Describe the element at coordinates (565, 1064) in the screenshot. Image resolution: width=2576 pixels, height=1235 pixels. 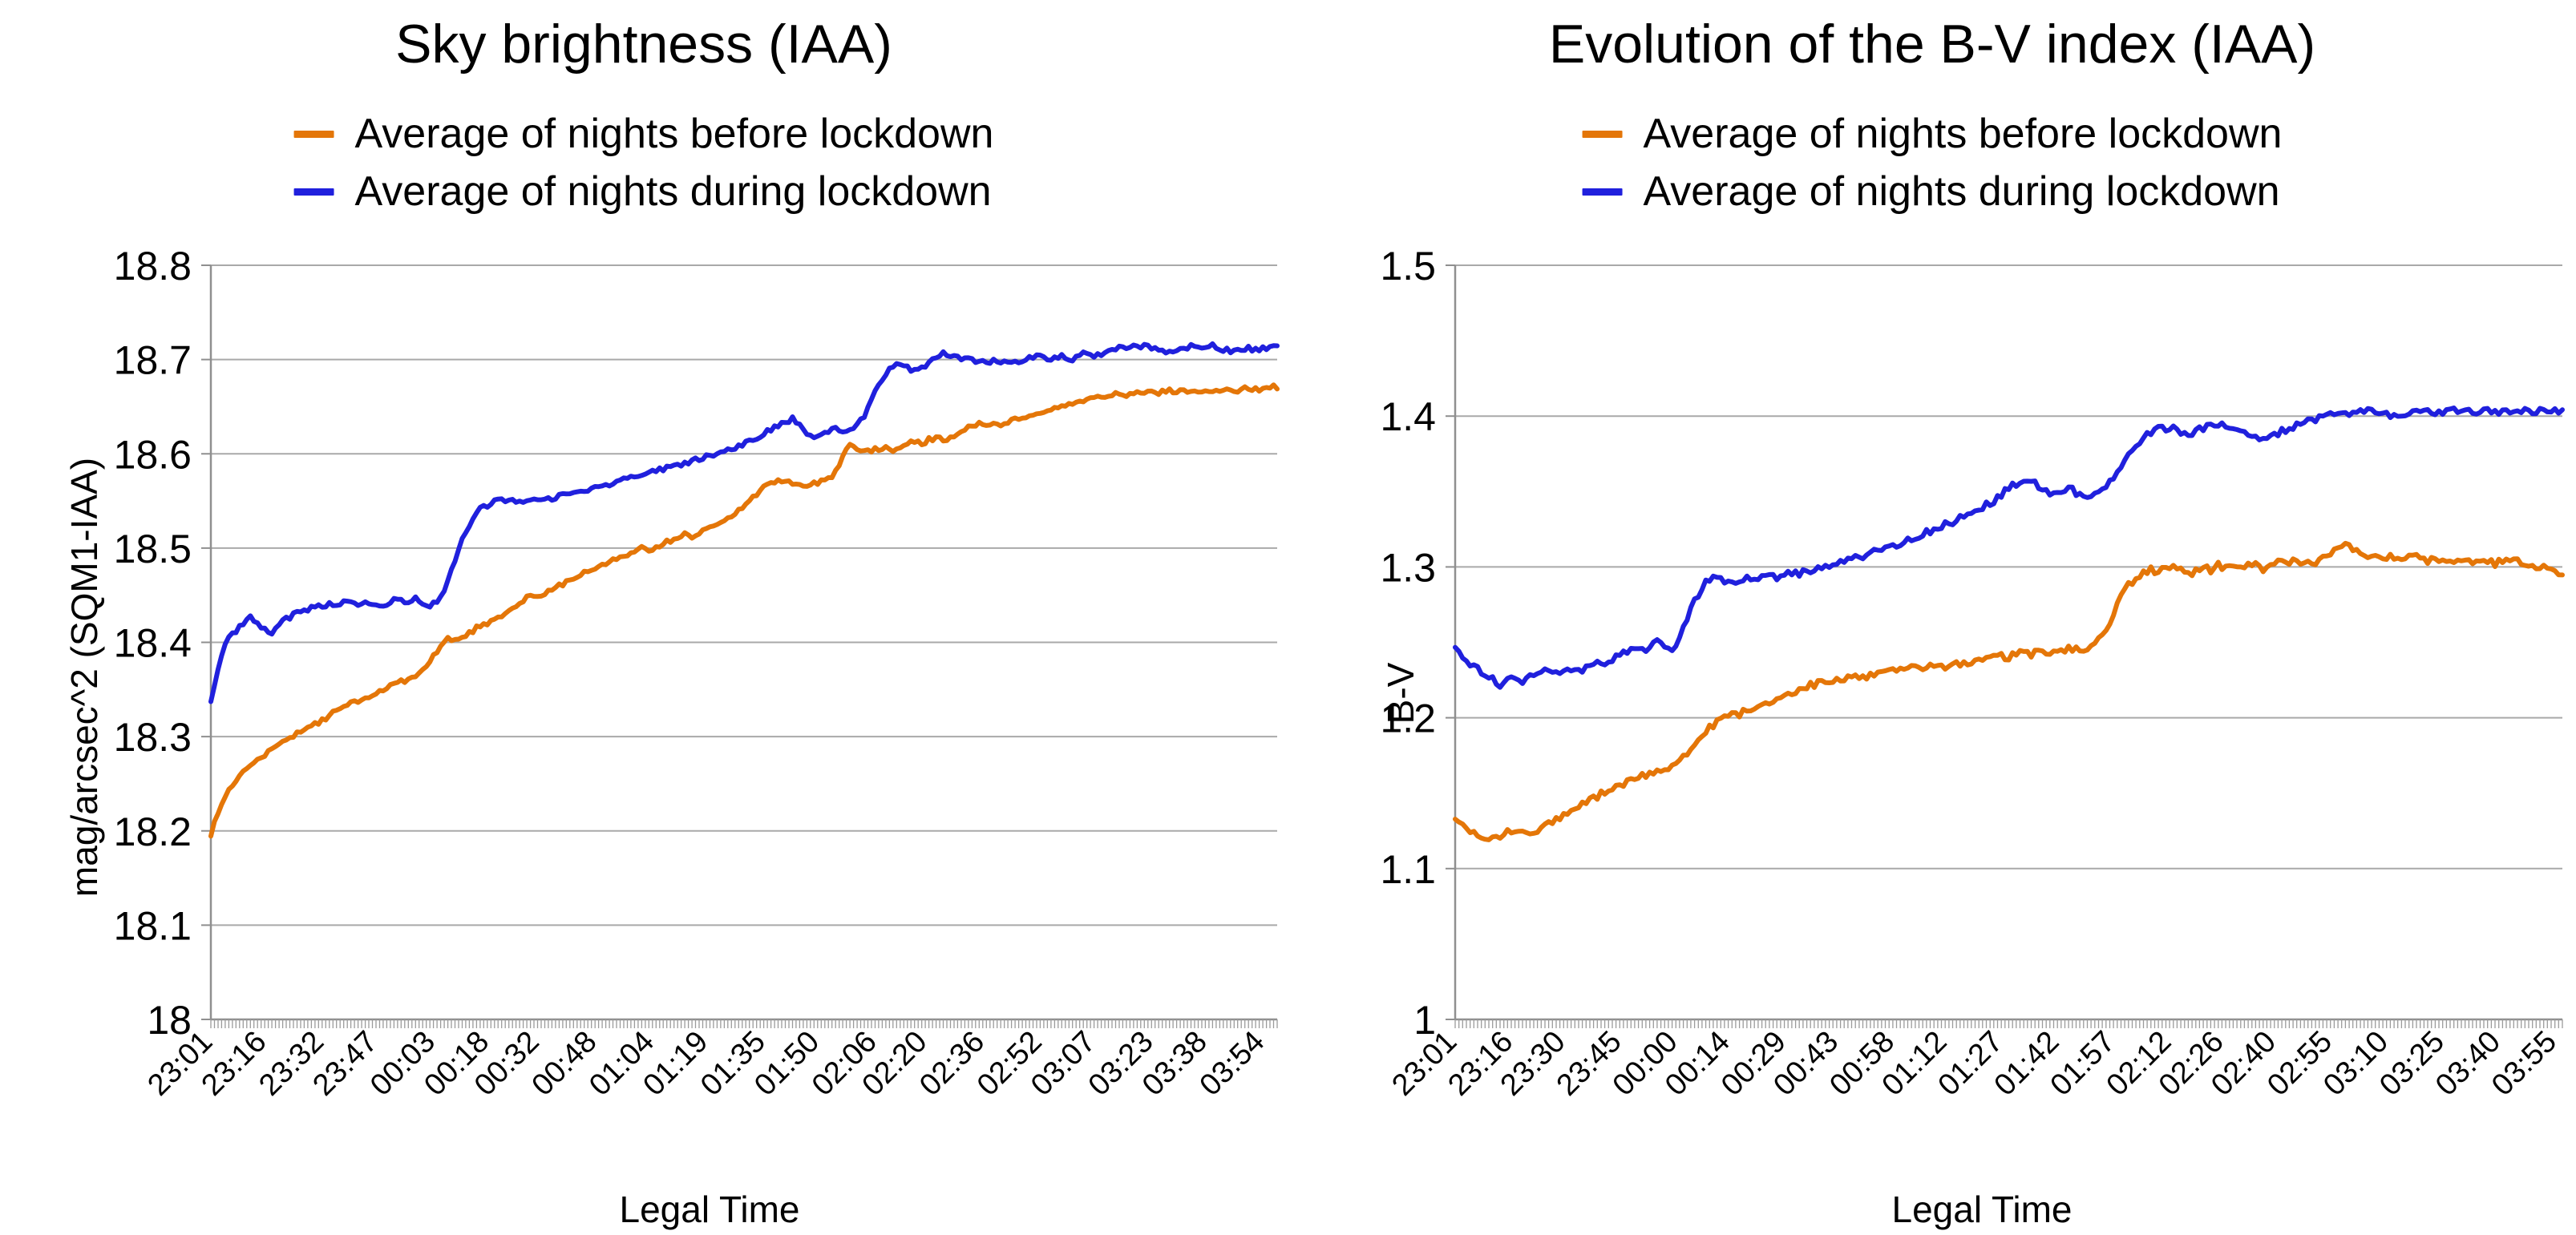
I see `x-tick-label: 00:48` at that location.